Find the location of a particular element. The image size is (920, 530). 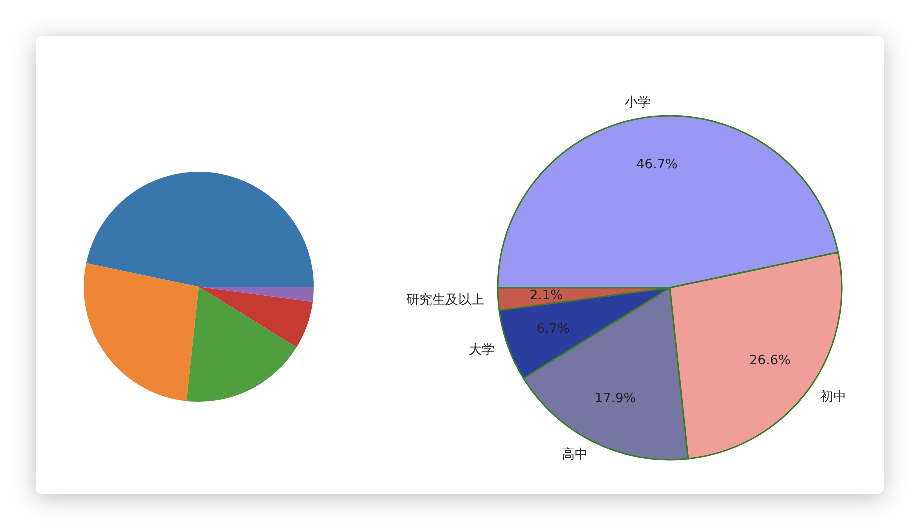

data-label: 26.6% is located at coordinates (770, 360).